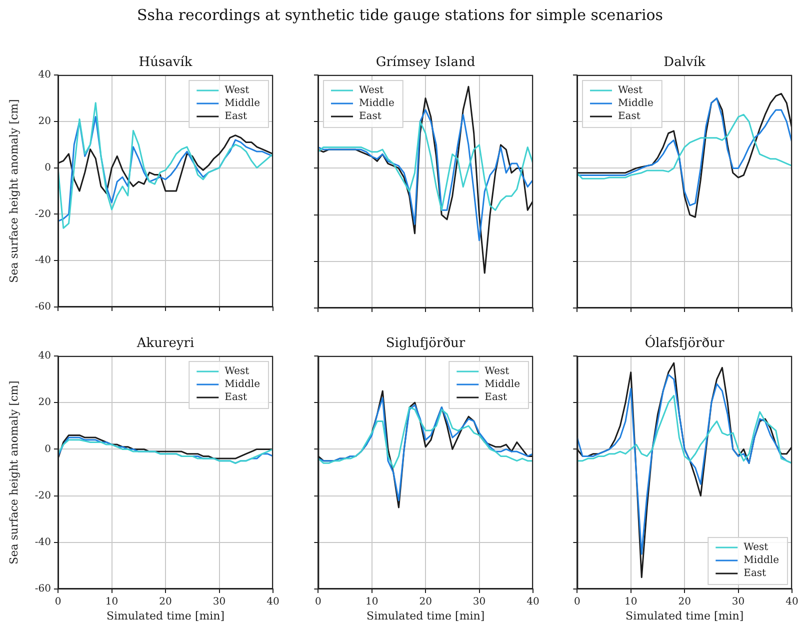 The width and height of the screenshot is (800, 626). Describe the element at coordinates (400, 15) in the screenshot. I see `text: Ssha recordings at synthetic tide gauge stations for simple scenarios` at that location.